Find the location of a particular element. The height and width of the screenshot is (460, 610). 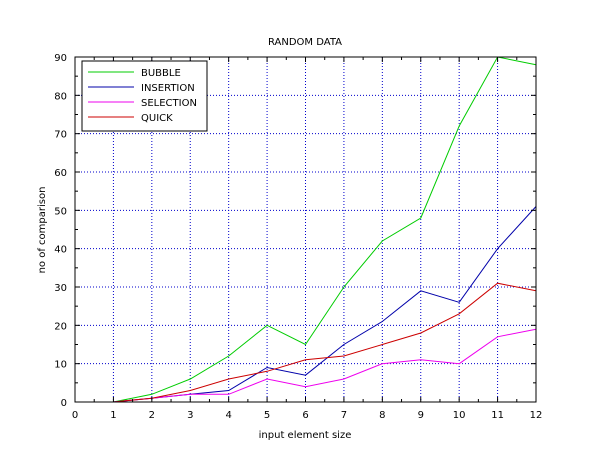

x-tick-label: 11 is located at coordinates (497, 415).